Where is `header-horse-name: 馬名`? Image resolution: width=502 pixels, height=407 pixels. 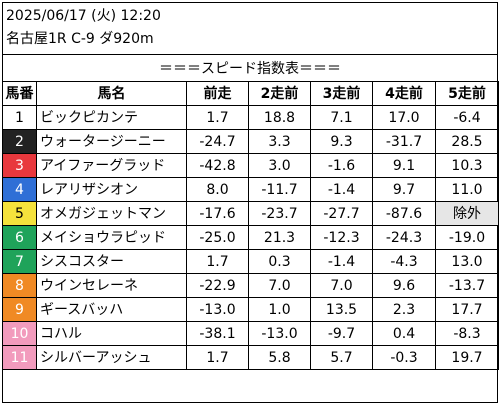 header-horse-name: 馬名 is located at coordinates (111, 93).